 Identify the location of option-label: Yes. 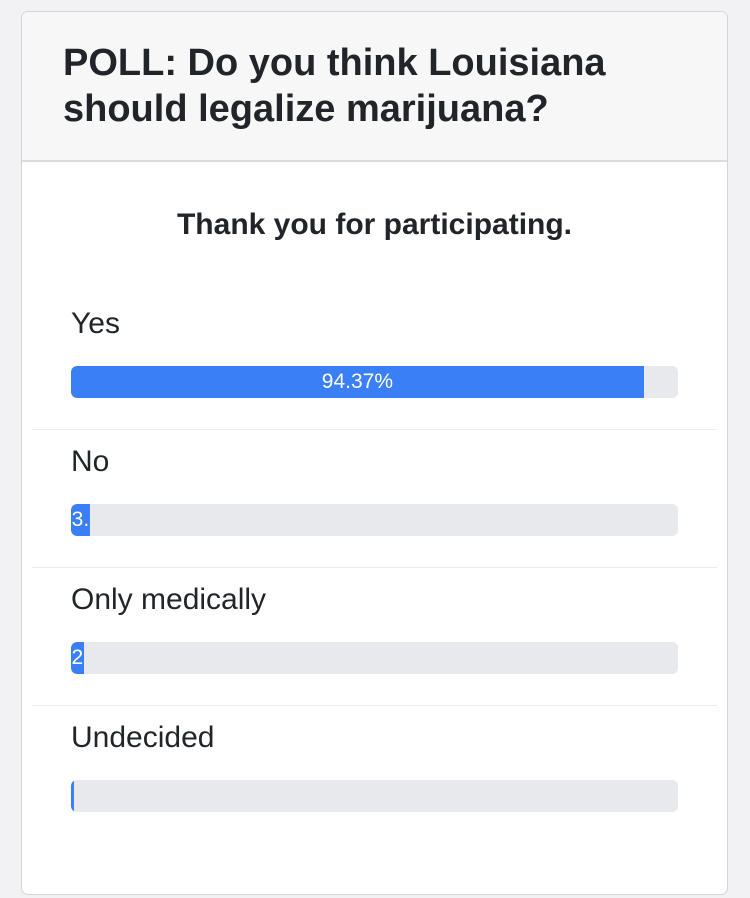
(95, 323).